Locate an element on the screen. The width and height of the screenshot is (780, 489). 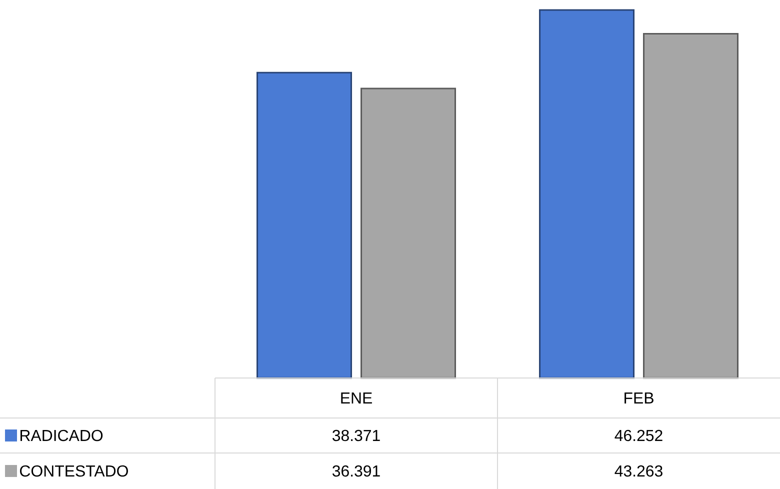
data-label: 36.391 is located at coordinates (356, 471).